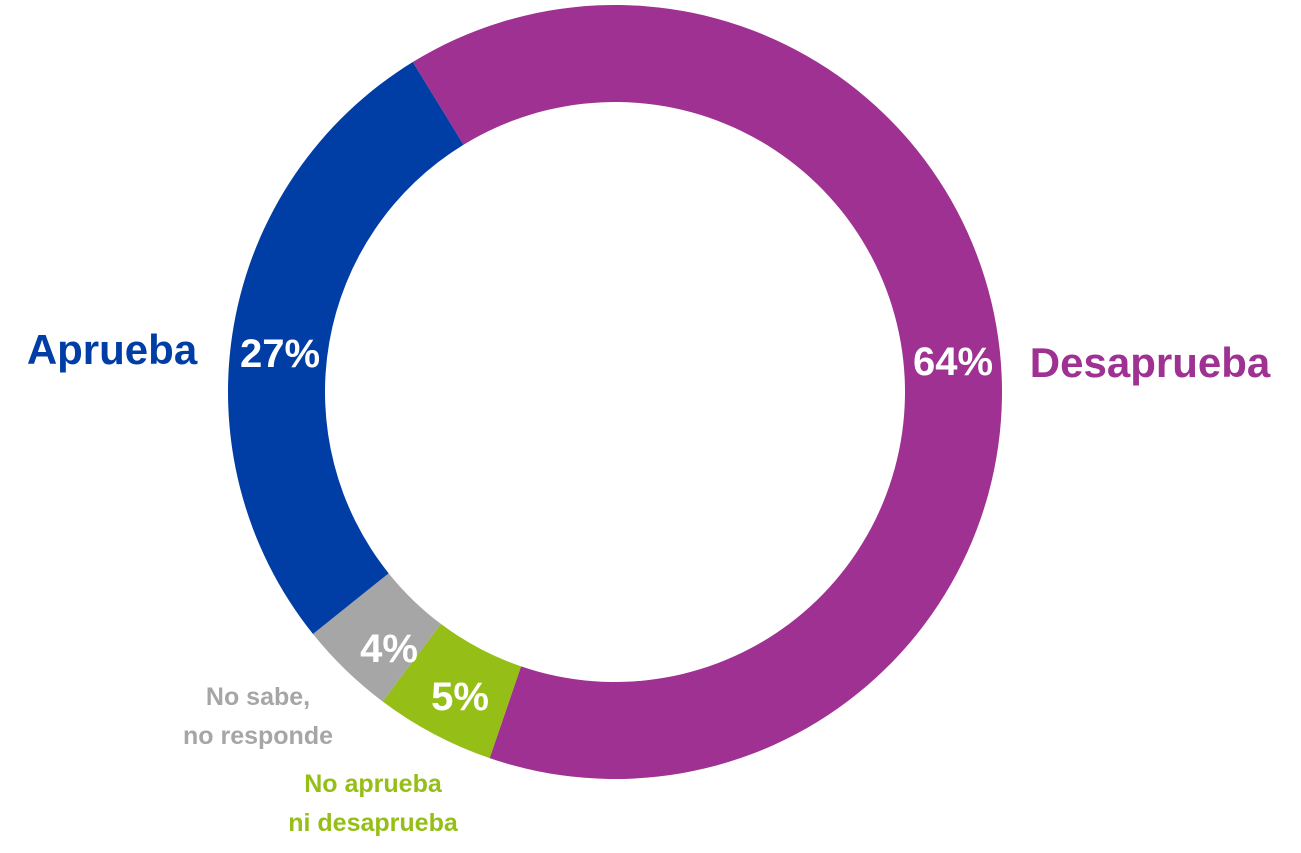 Image resolution: width=1301 pixels, height=853 pixels. I want to click on category-label-aprueba: Aprueba, so click(112, 349).